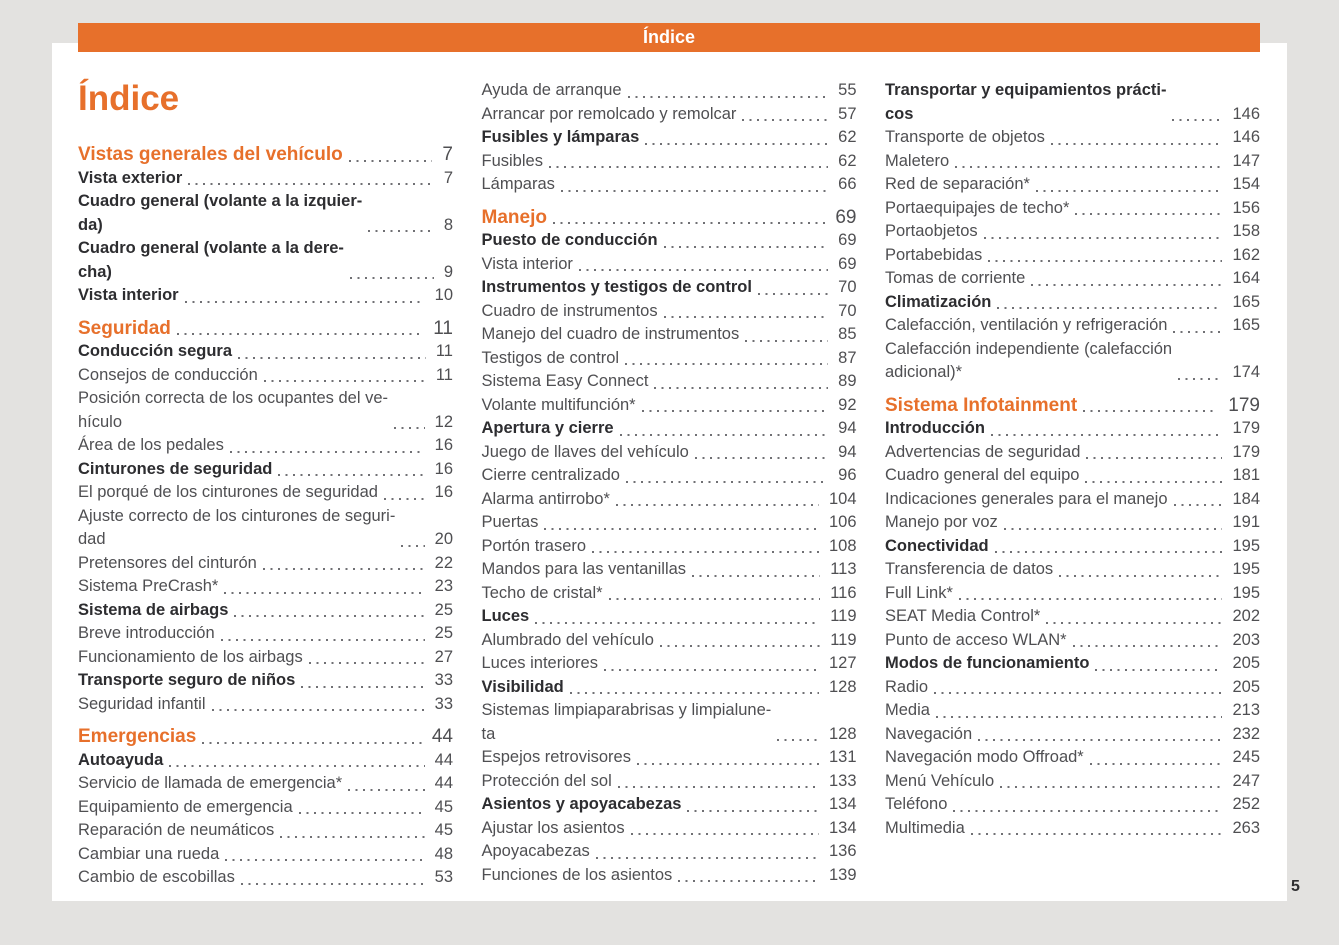  Describe the element at coordinates (934, 254) in the screenshot. I see `toc-entry-title: Portabebidas` at that location.